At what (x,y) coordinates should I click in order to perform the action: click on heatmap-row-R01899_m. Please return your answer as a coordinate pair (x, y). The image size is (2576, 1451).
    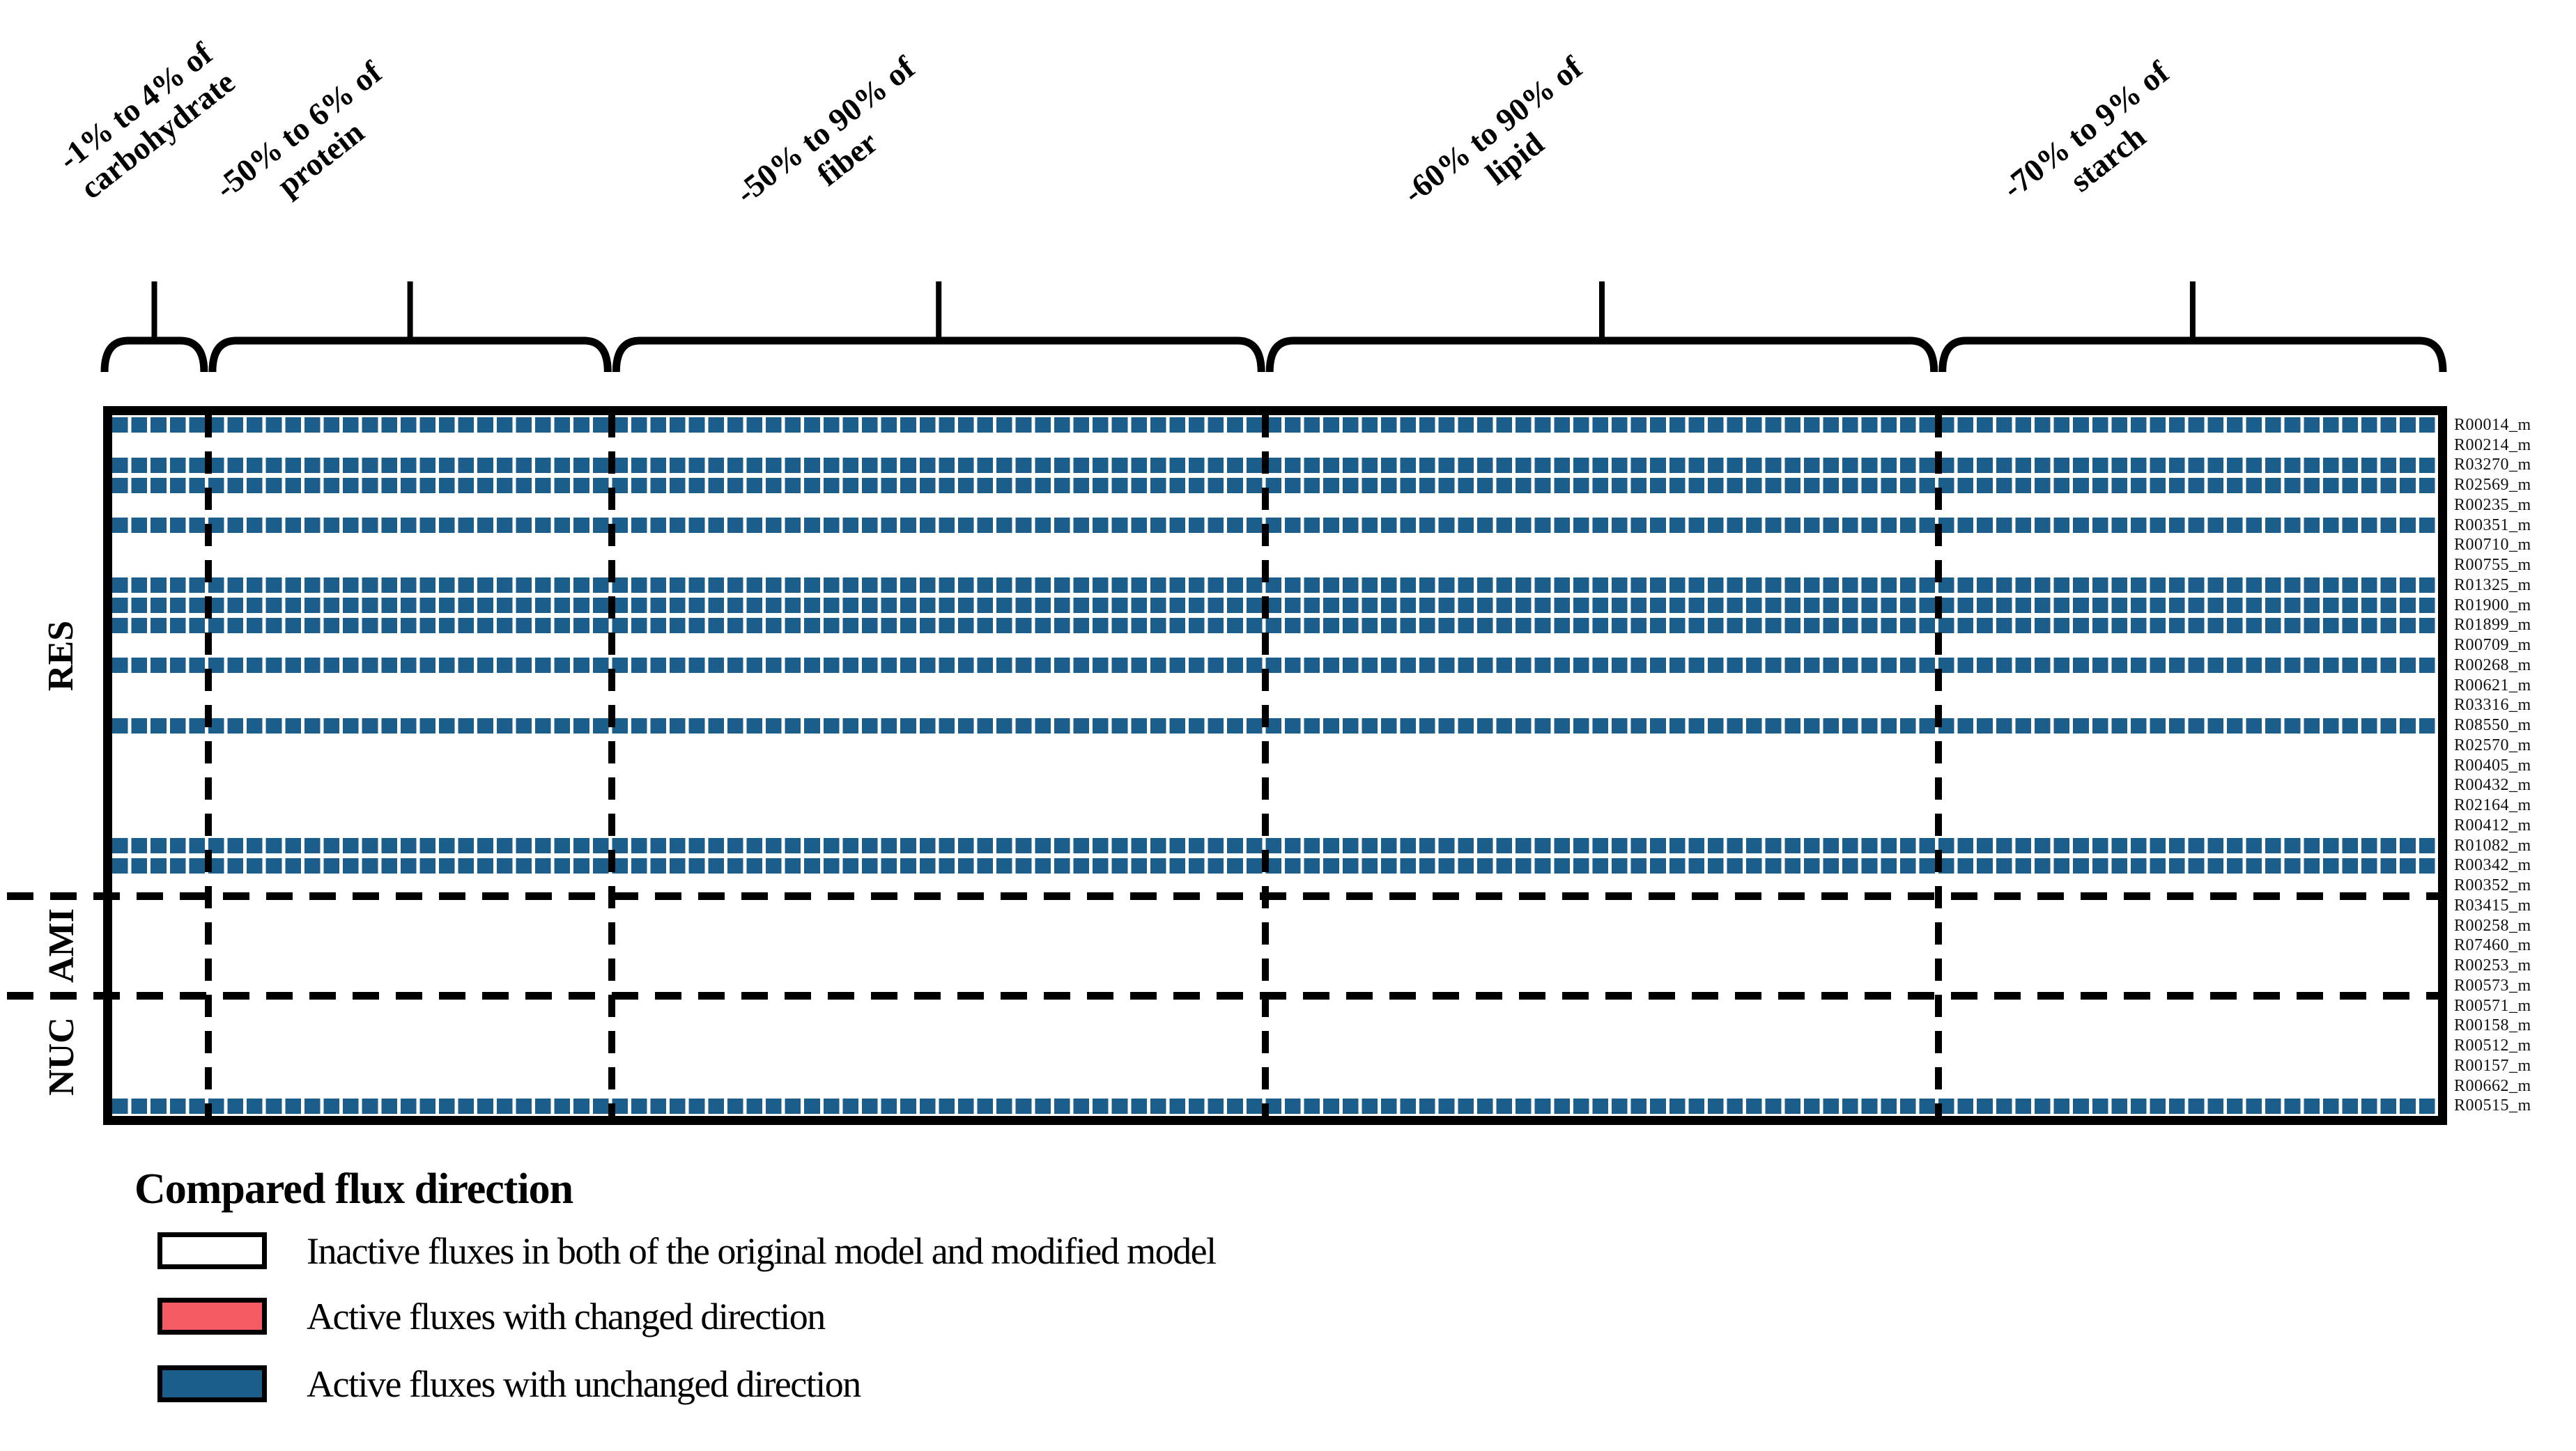
    Looking at the image, I should click on (1275, 625).